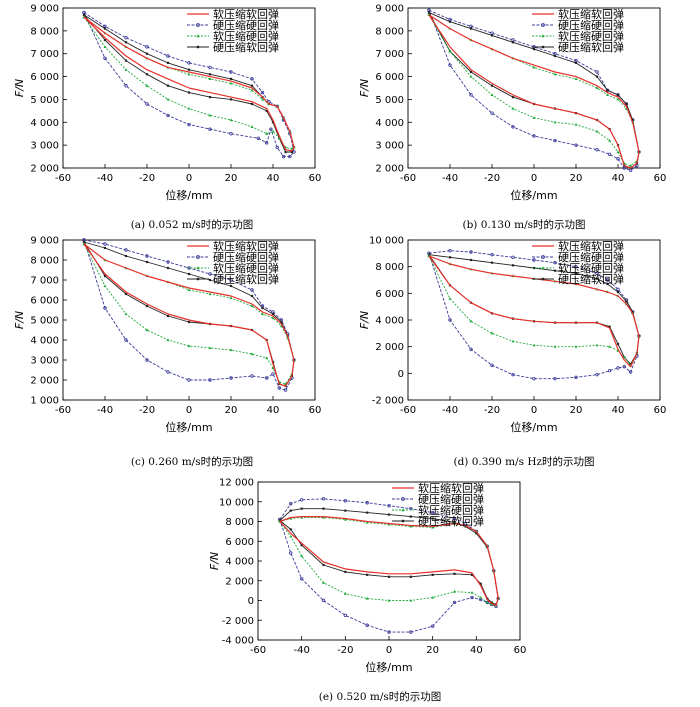 Image resolution: width=700 pixels, height=707 pixels. I want to click on y-tick-label: 8 000, so click(44, 31).